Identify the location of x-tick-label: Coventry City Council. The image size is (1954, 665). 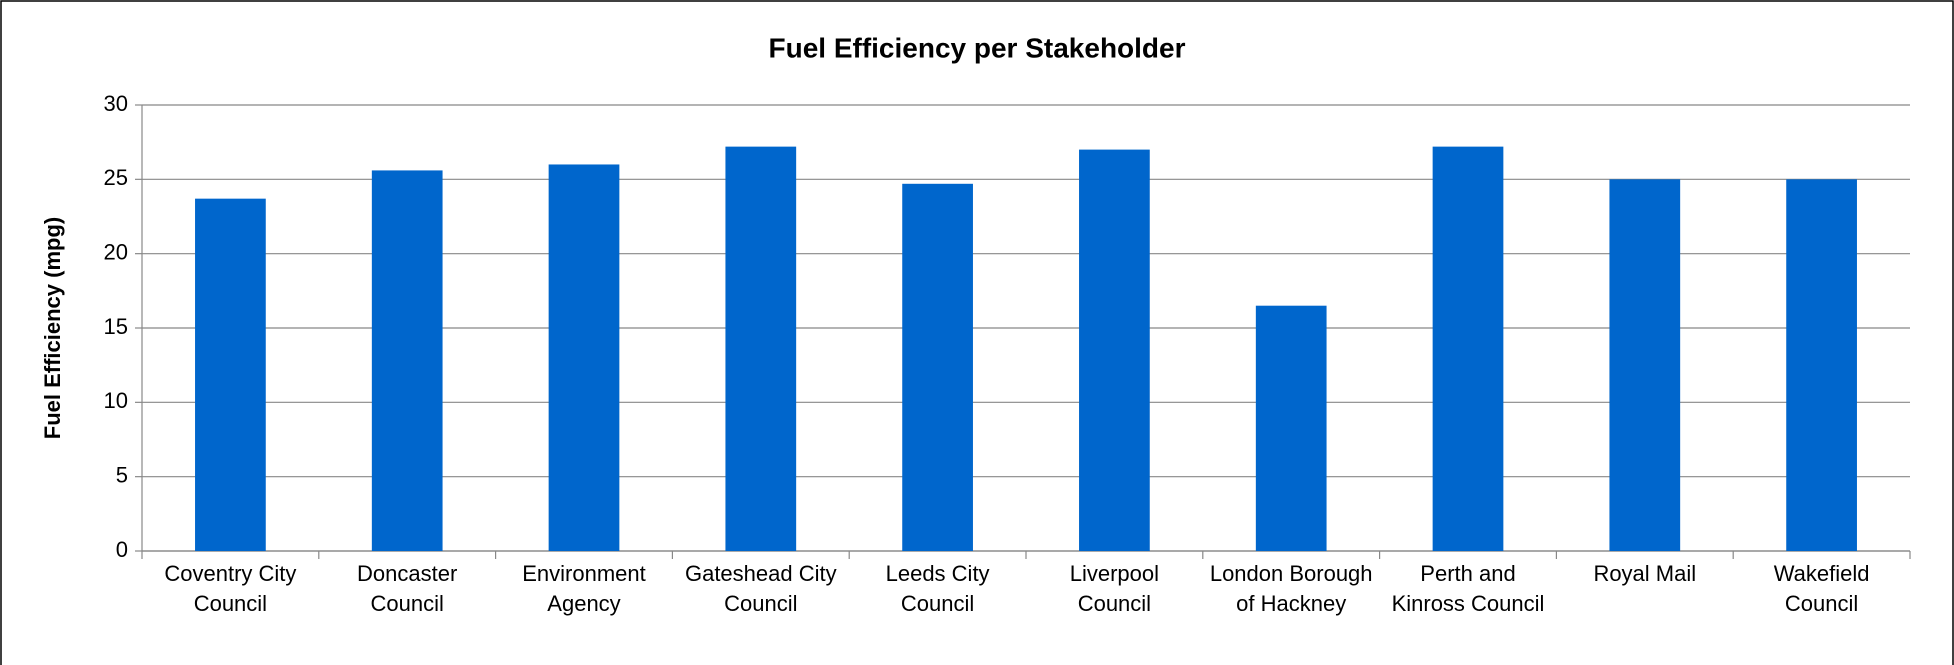
(230, 588).